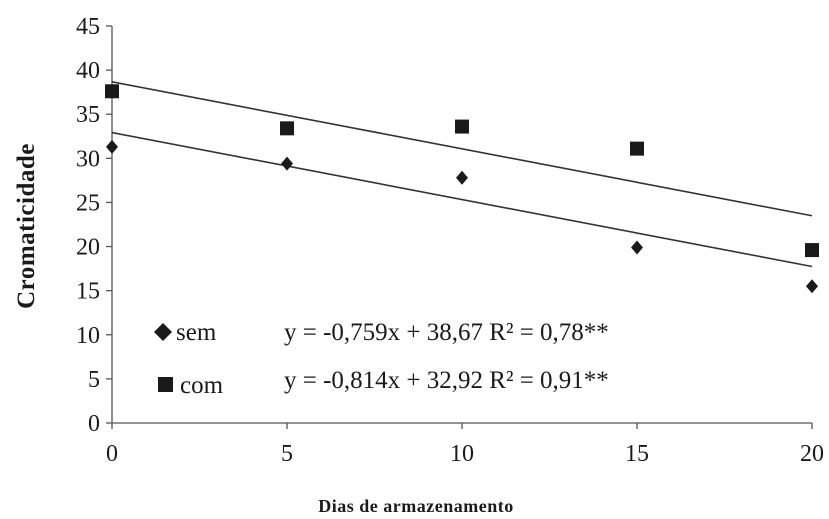 This screenshot has width=829, height=519. I want to click on x-tick-label: 10, so click(462, 454).